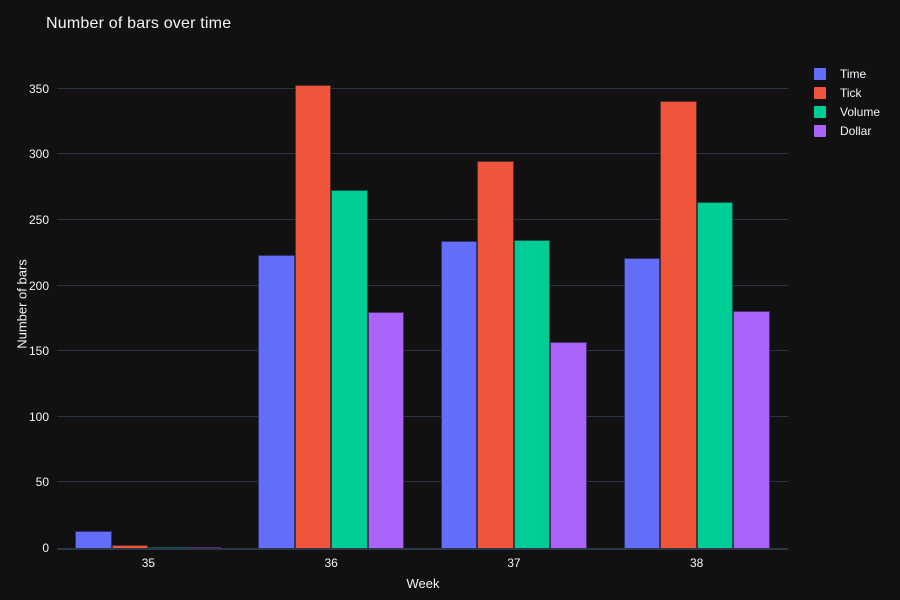  Describe the element at coordinates (45, 548) in the screenshot. I see `y-tick-label-0: 0` at that location.